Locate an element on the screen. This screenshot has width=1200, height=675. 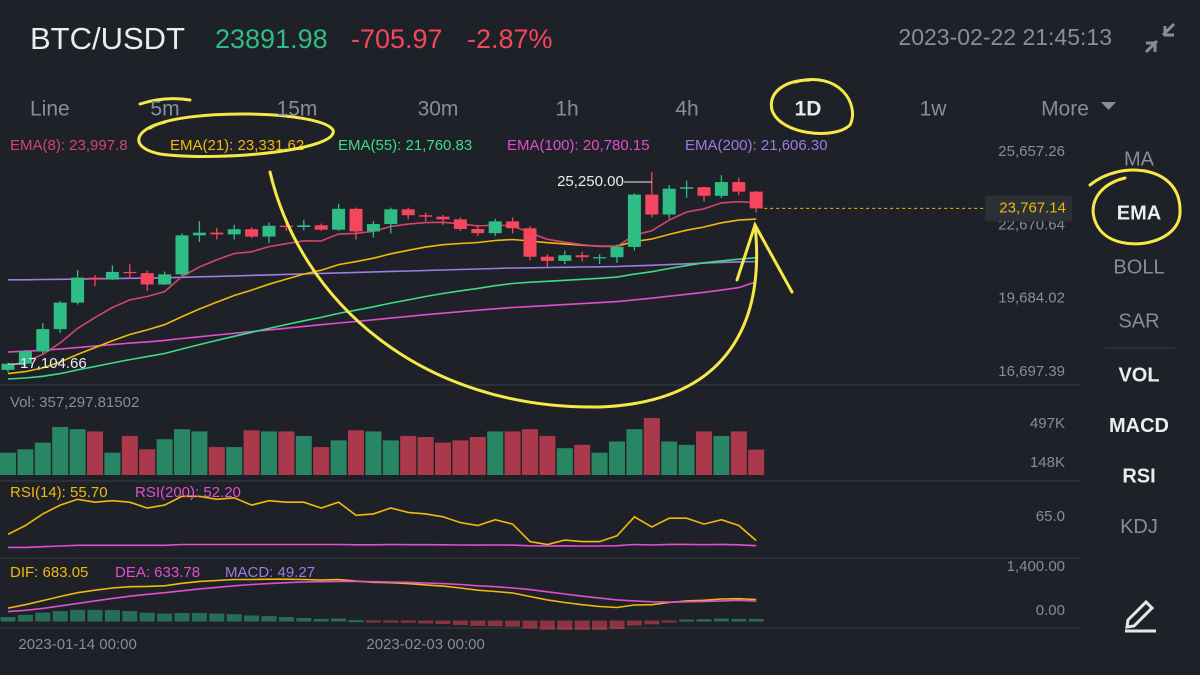
timeframe-tab: 15m is located at coordinates (297, 109).